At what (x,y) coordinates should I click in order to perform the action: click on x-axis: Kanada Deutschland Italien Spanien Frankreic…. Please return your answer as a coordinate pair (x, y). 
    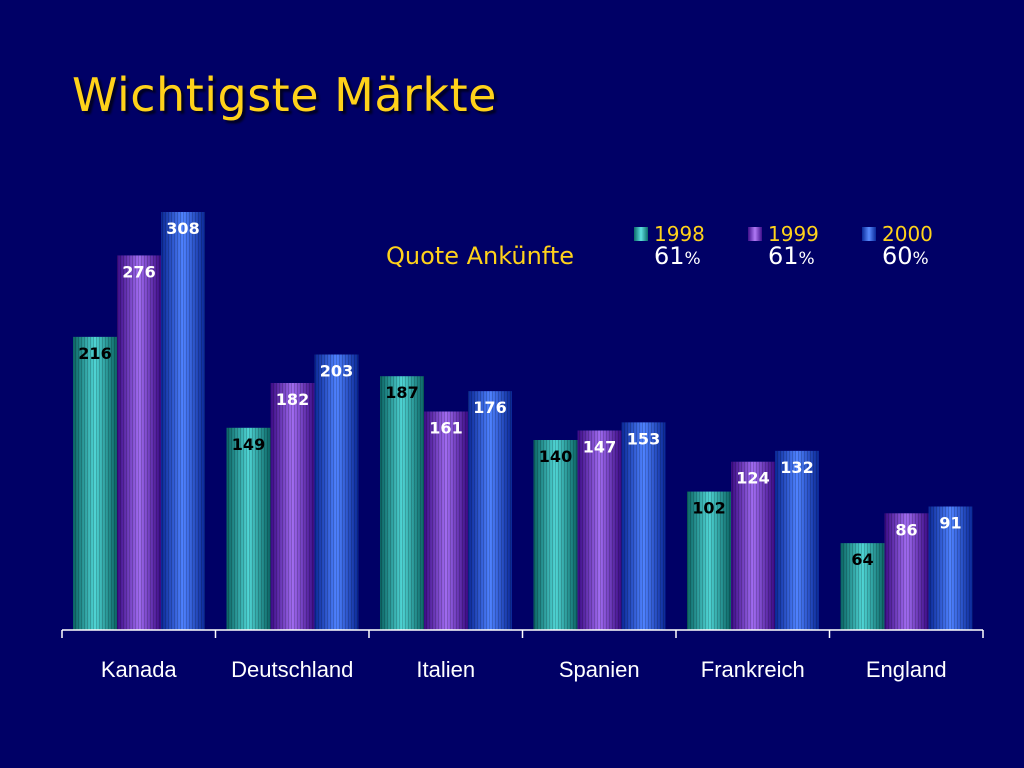
    Looking at the image, I should click on (522, 655).